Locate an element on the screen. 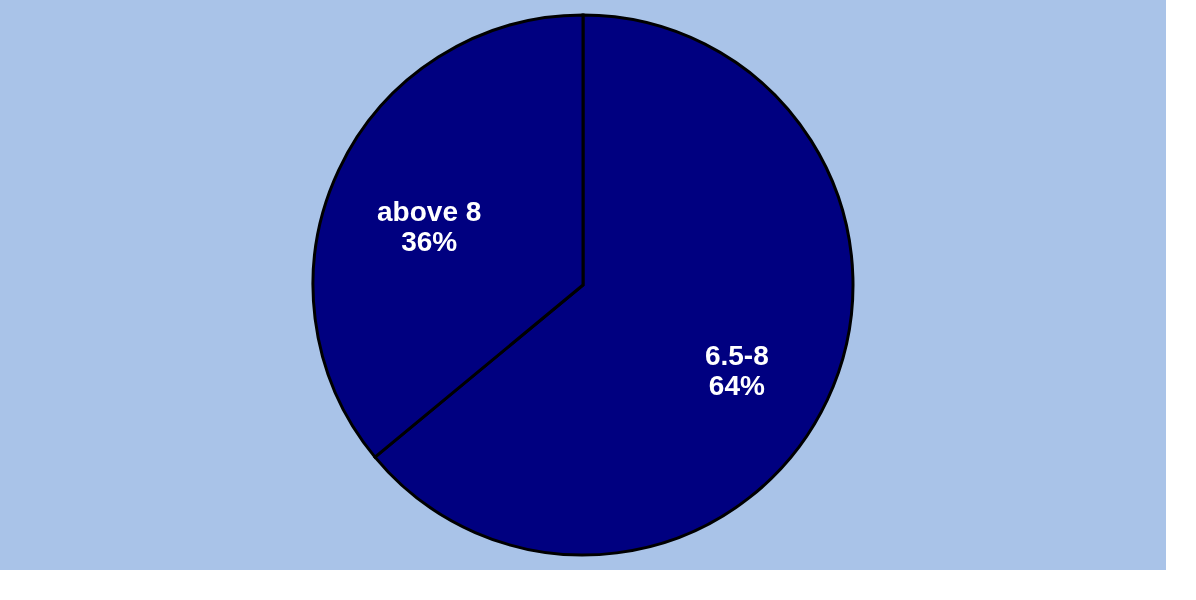 This screenshot has height=600, width=1196. slice-label: above 8 is located at coordinates (429, 211).